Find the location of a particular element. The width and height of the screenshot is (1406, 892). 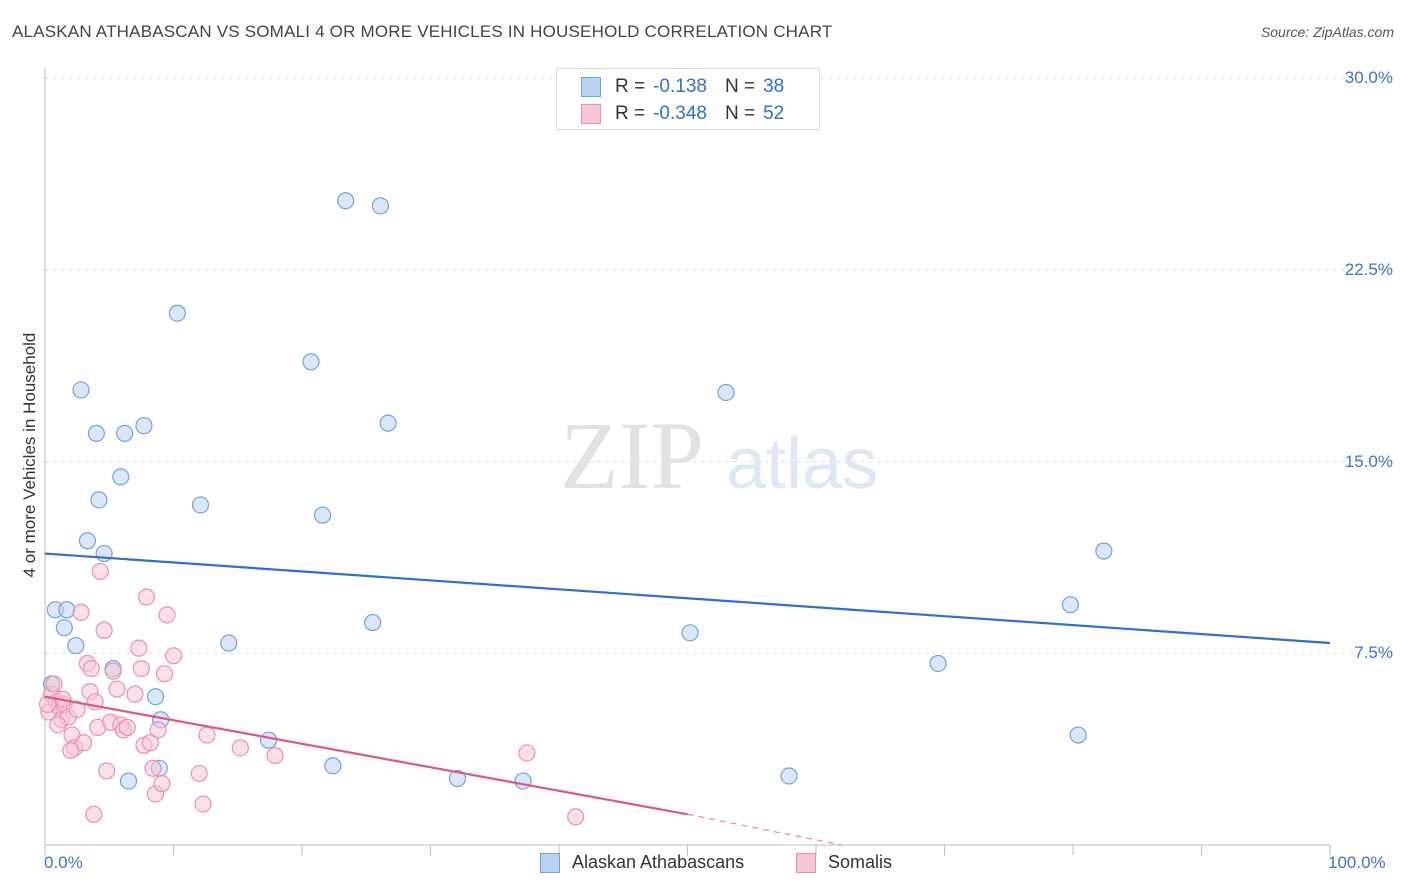

trend-line-somali is located at coordinates (366, 755).